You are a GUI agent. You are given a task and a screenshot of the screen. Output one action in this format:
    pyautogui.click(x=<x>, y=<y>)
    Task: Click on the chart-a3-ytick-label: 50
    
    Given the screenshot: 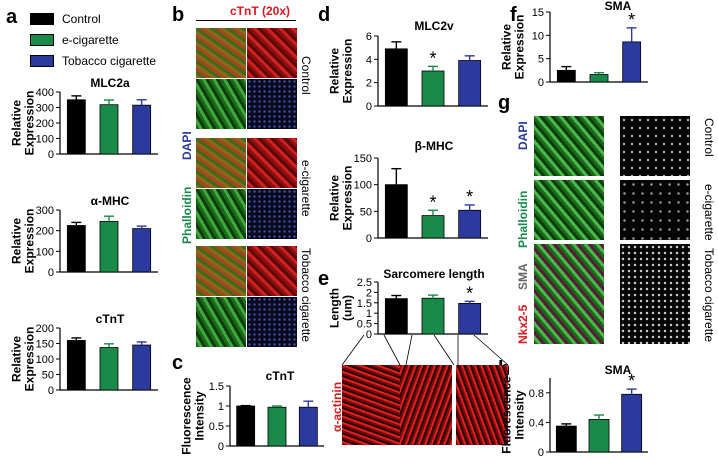 What is the action you would take?
    pyautogui.click(x=48, y=376)
    